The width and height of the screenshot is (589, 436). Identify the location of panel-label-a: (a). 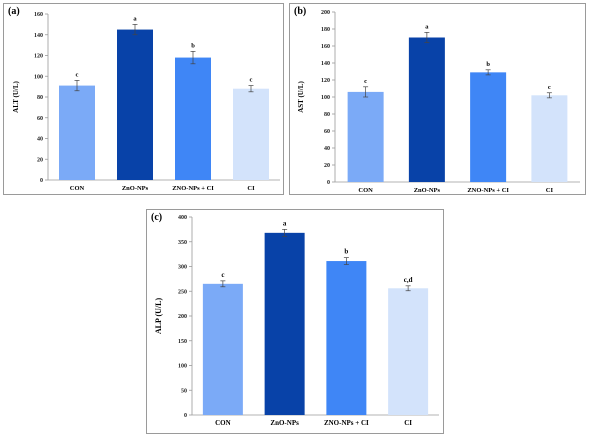
(14, 11).